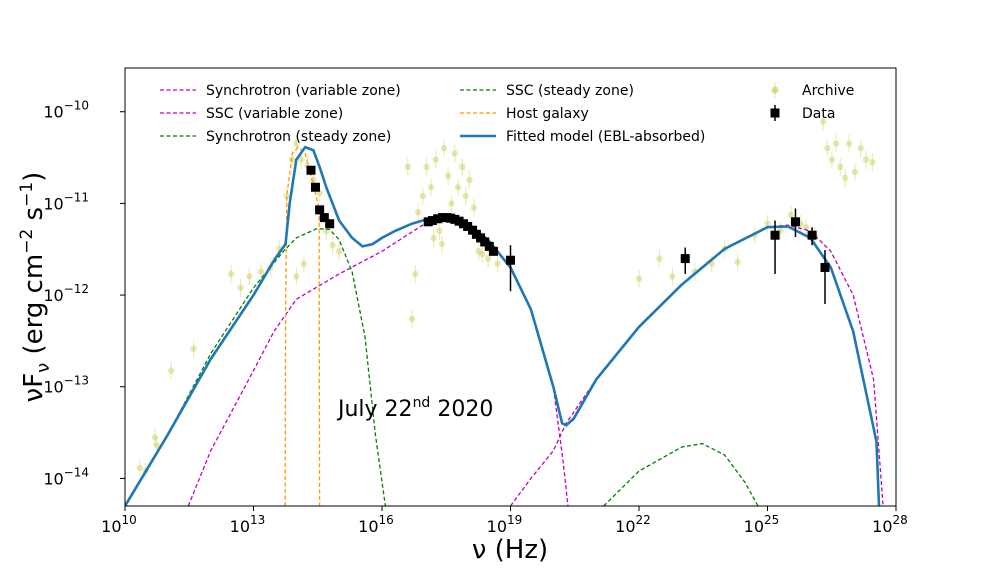 This screenshot has width=997, height=570. What do you see at coordinates (890, 524) in the screenshot?
I see `x-tick-label: 1028` at bounding box center [890, 524].